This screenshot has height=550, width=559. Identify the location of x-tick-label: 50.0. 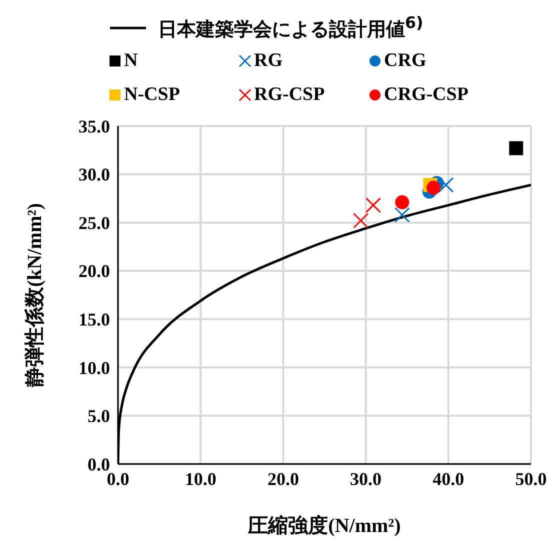
(531, 478).